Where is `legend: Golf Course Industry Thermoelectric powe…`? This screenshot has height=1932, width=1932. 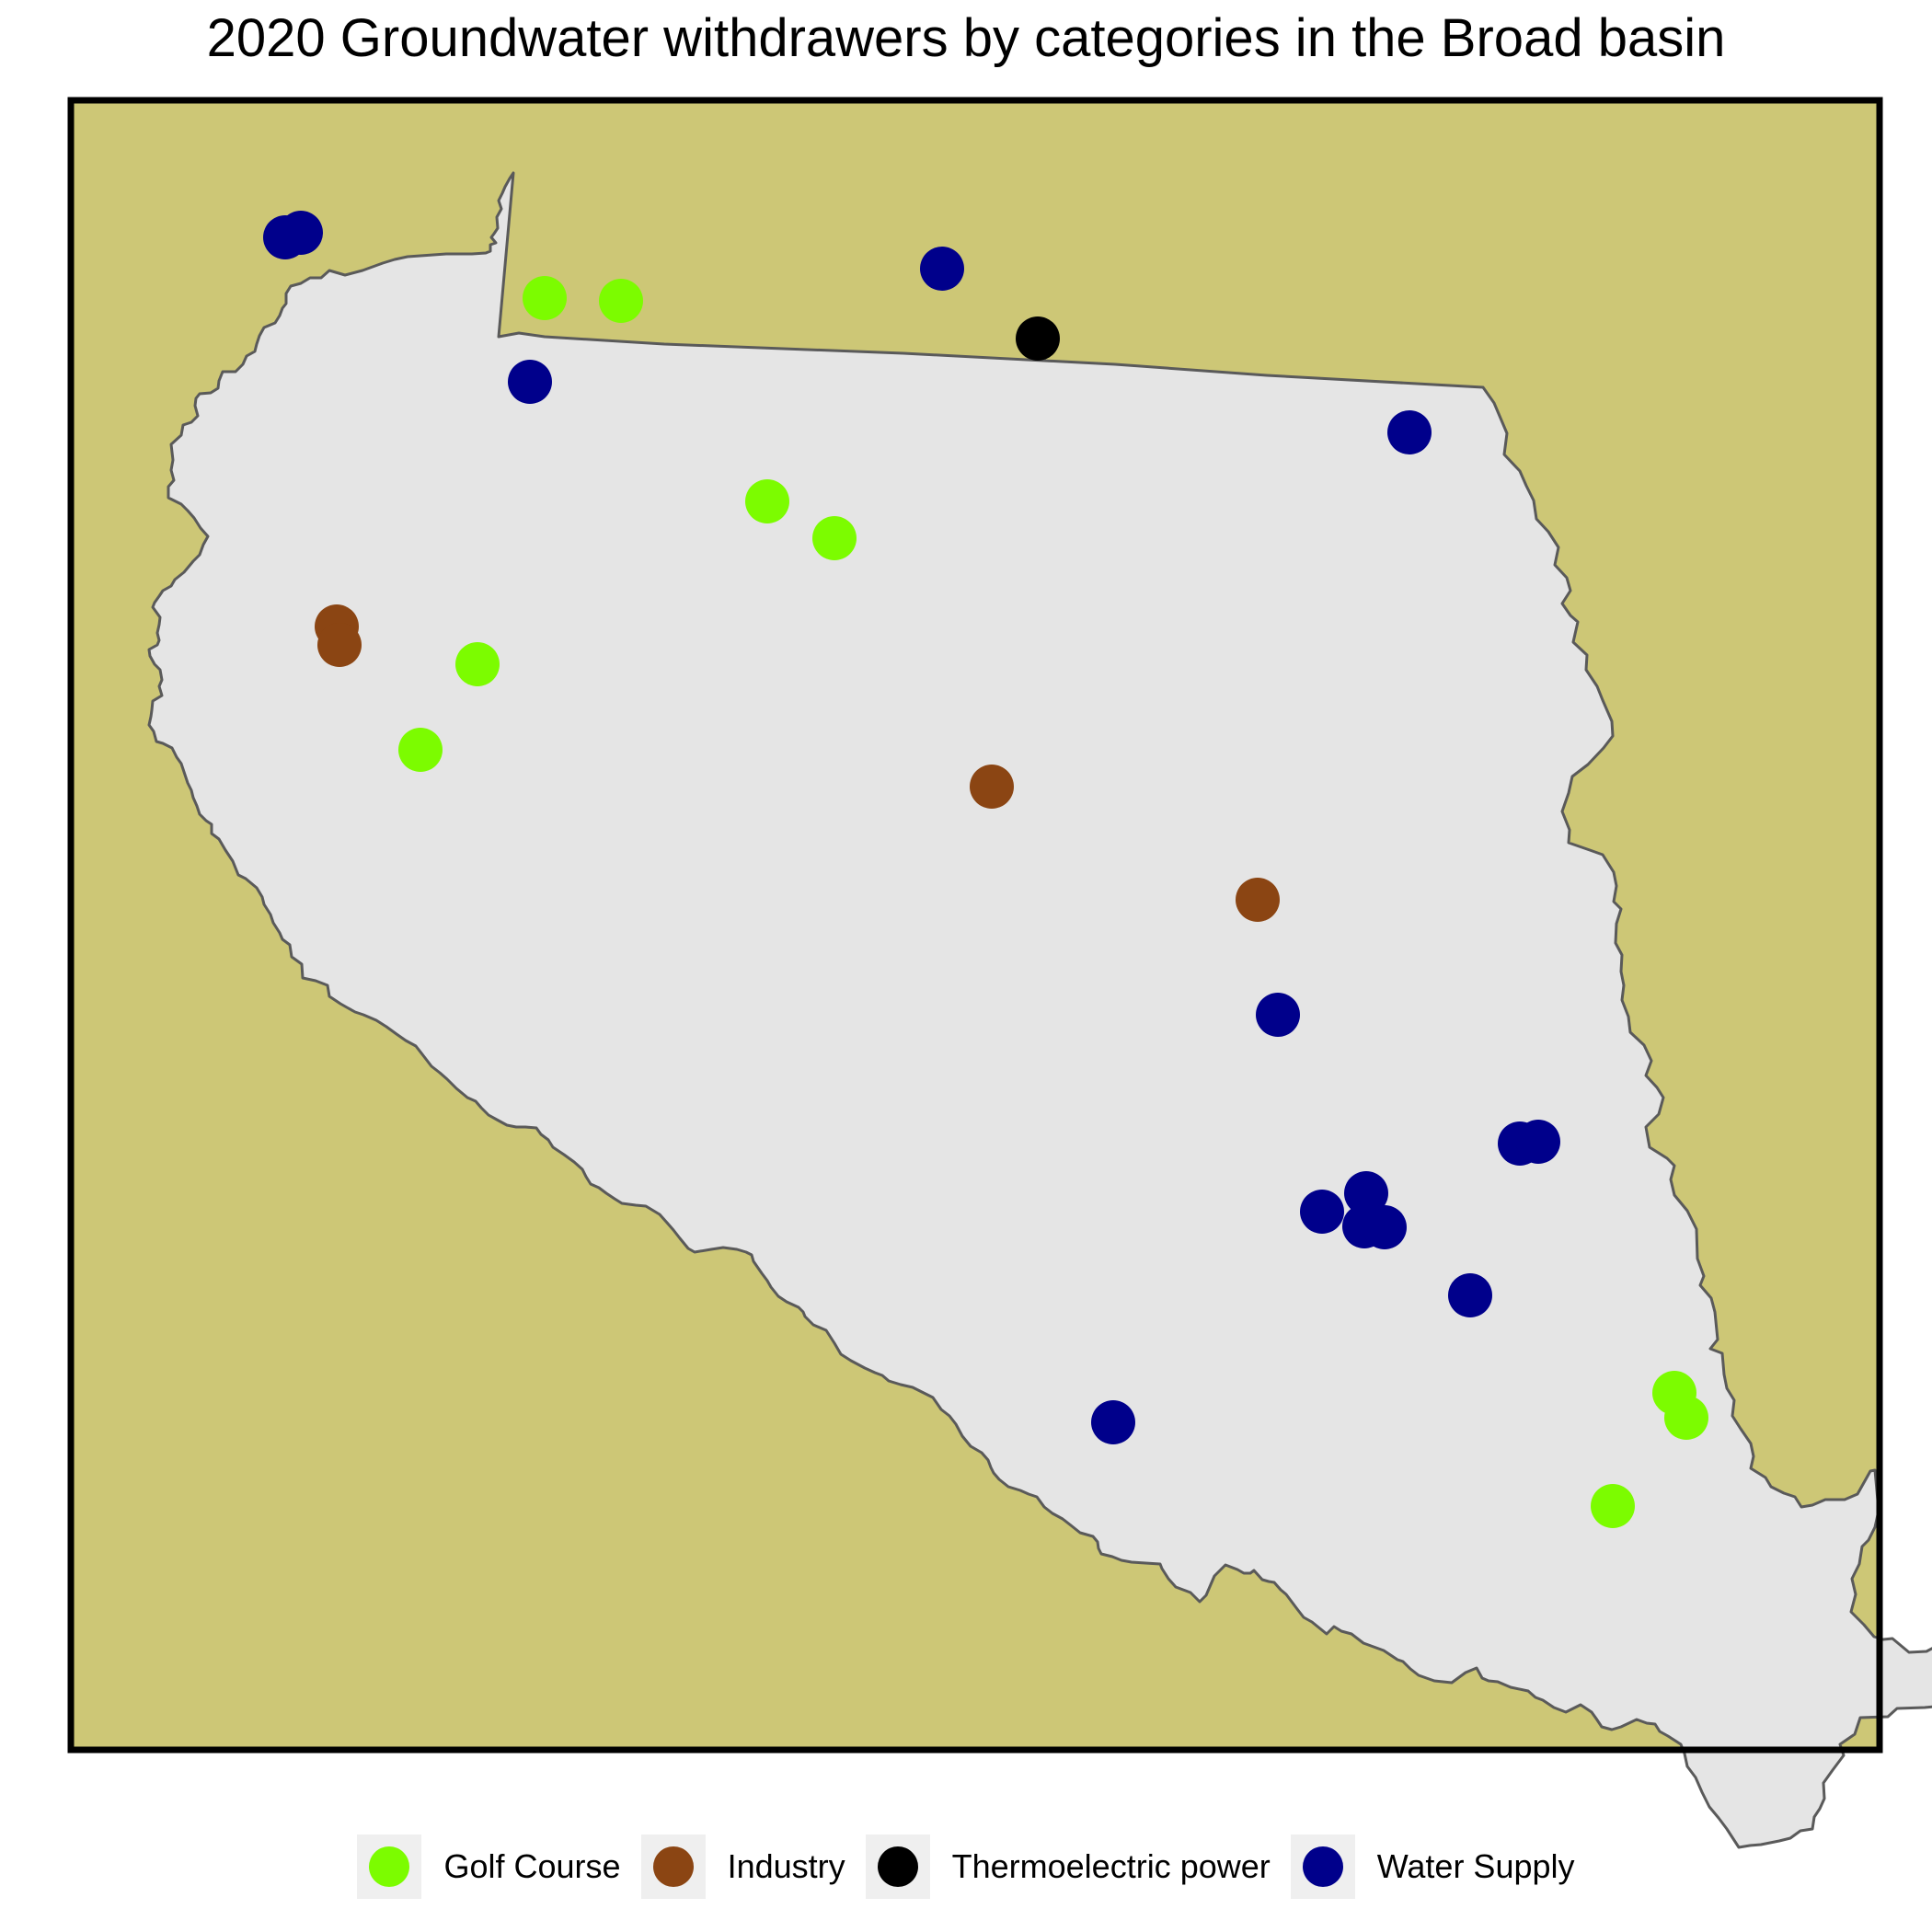 legend: Golf Course Industry Thermoelectric powe… is located at coordinates (966, 1866).